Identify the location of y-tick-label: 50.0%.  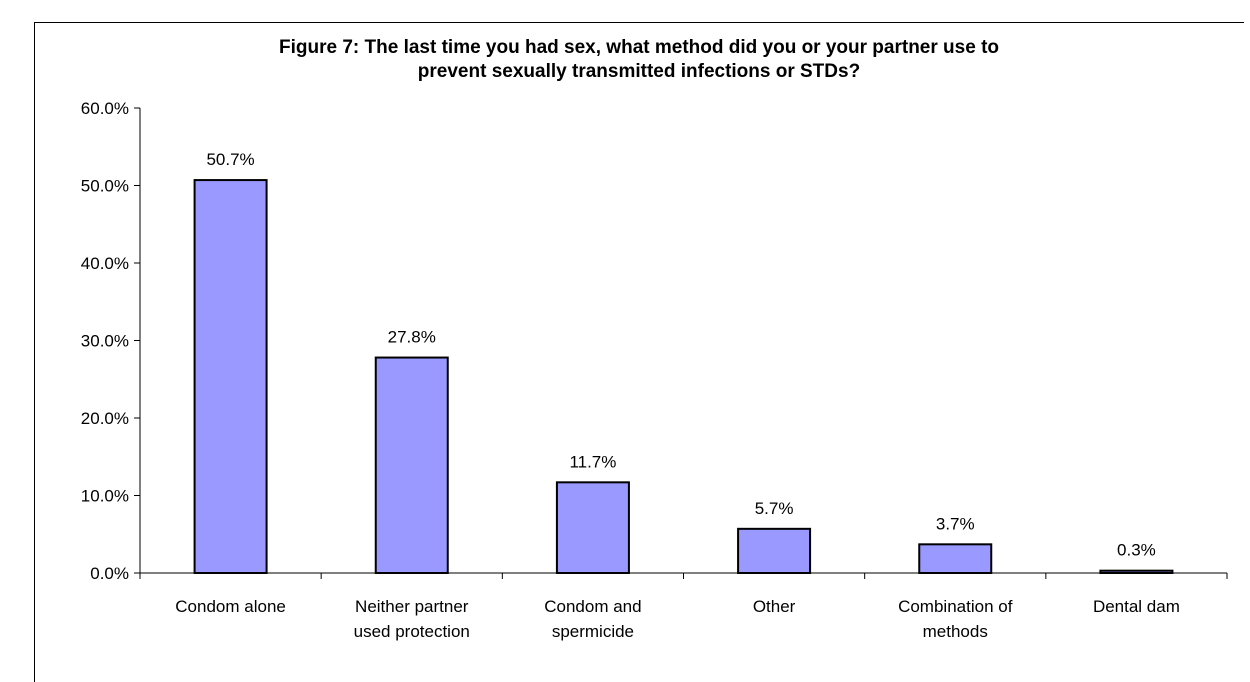
(105, 186).